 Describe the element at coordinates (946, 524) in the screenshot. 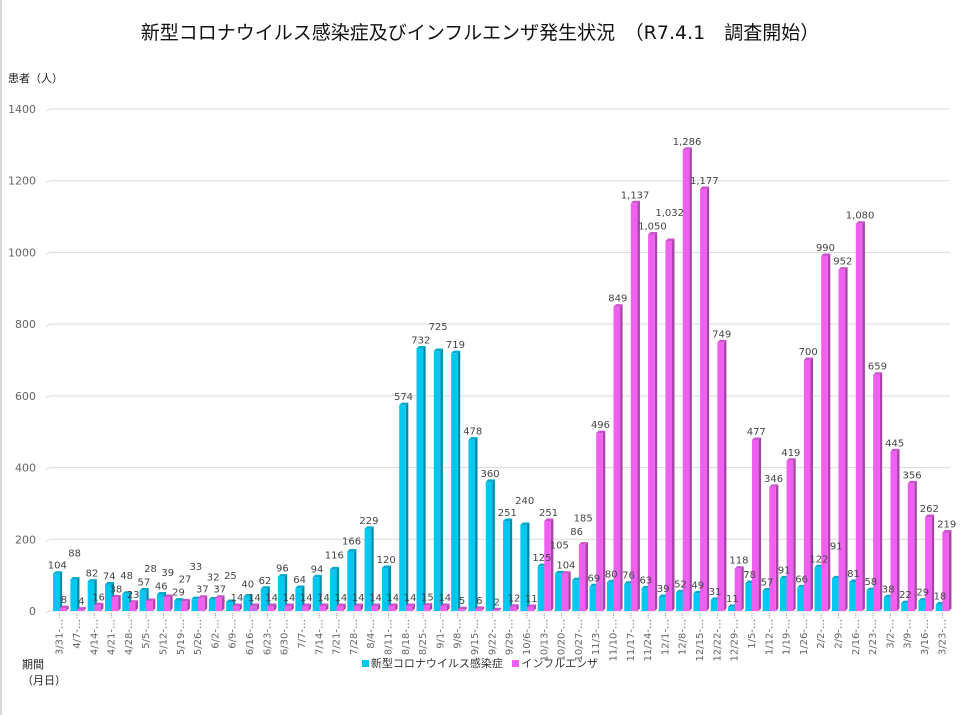

I see `data-label-influenza: 219` at that location.